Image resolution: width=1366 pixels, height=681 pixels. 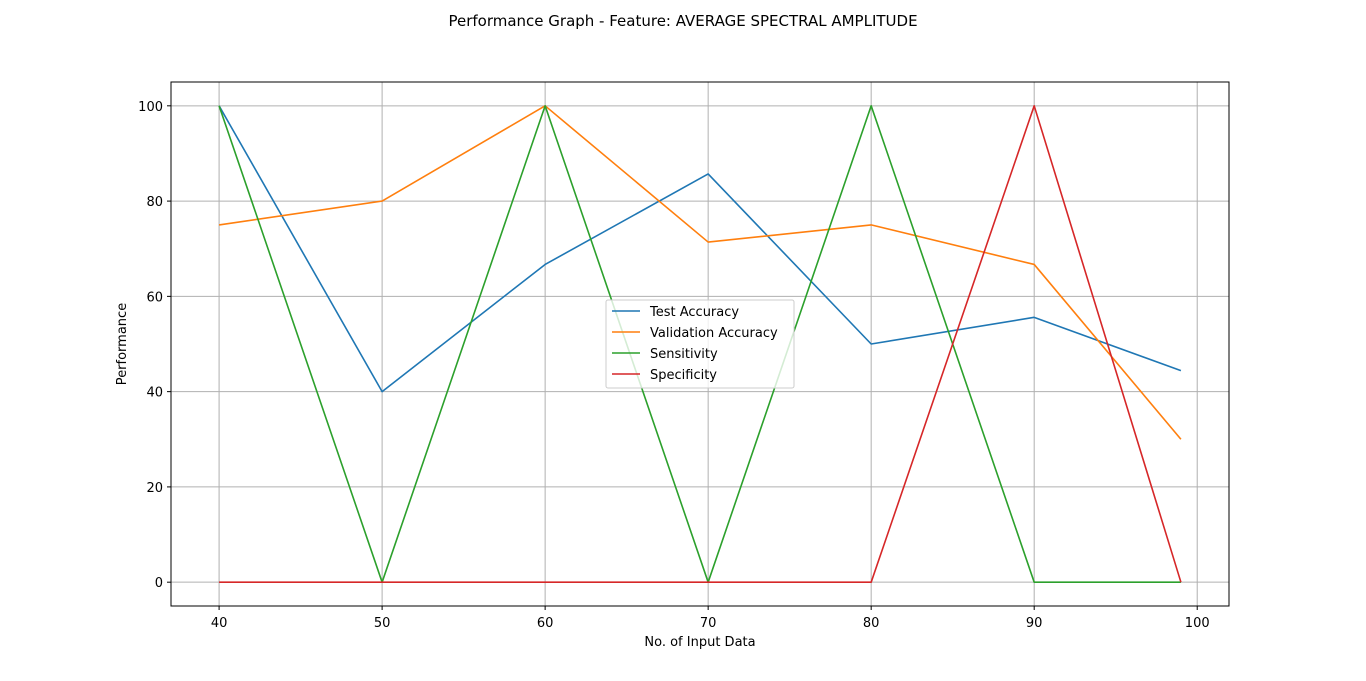 What do you see at coordinates (154, 488) in the screenshot?
I see `y-tick-label: 20` at bounding box center [154, 488].